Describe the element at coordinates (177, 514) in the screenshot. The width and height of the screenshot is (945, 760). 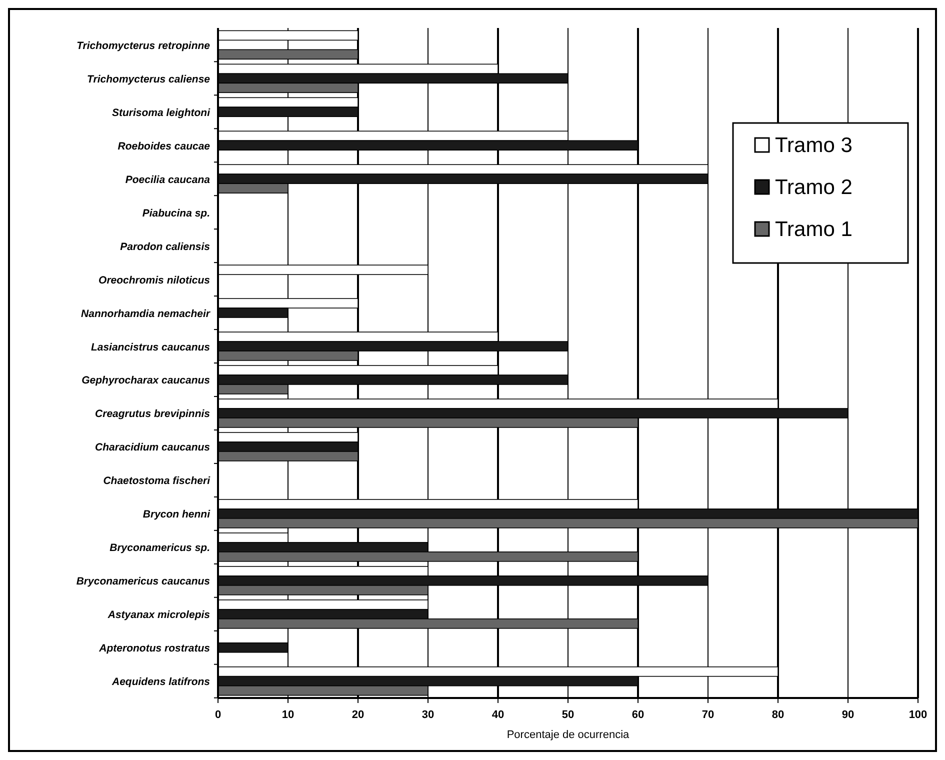
I see `y-tick-label: Brycon henni` at that location.